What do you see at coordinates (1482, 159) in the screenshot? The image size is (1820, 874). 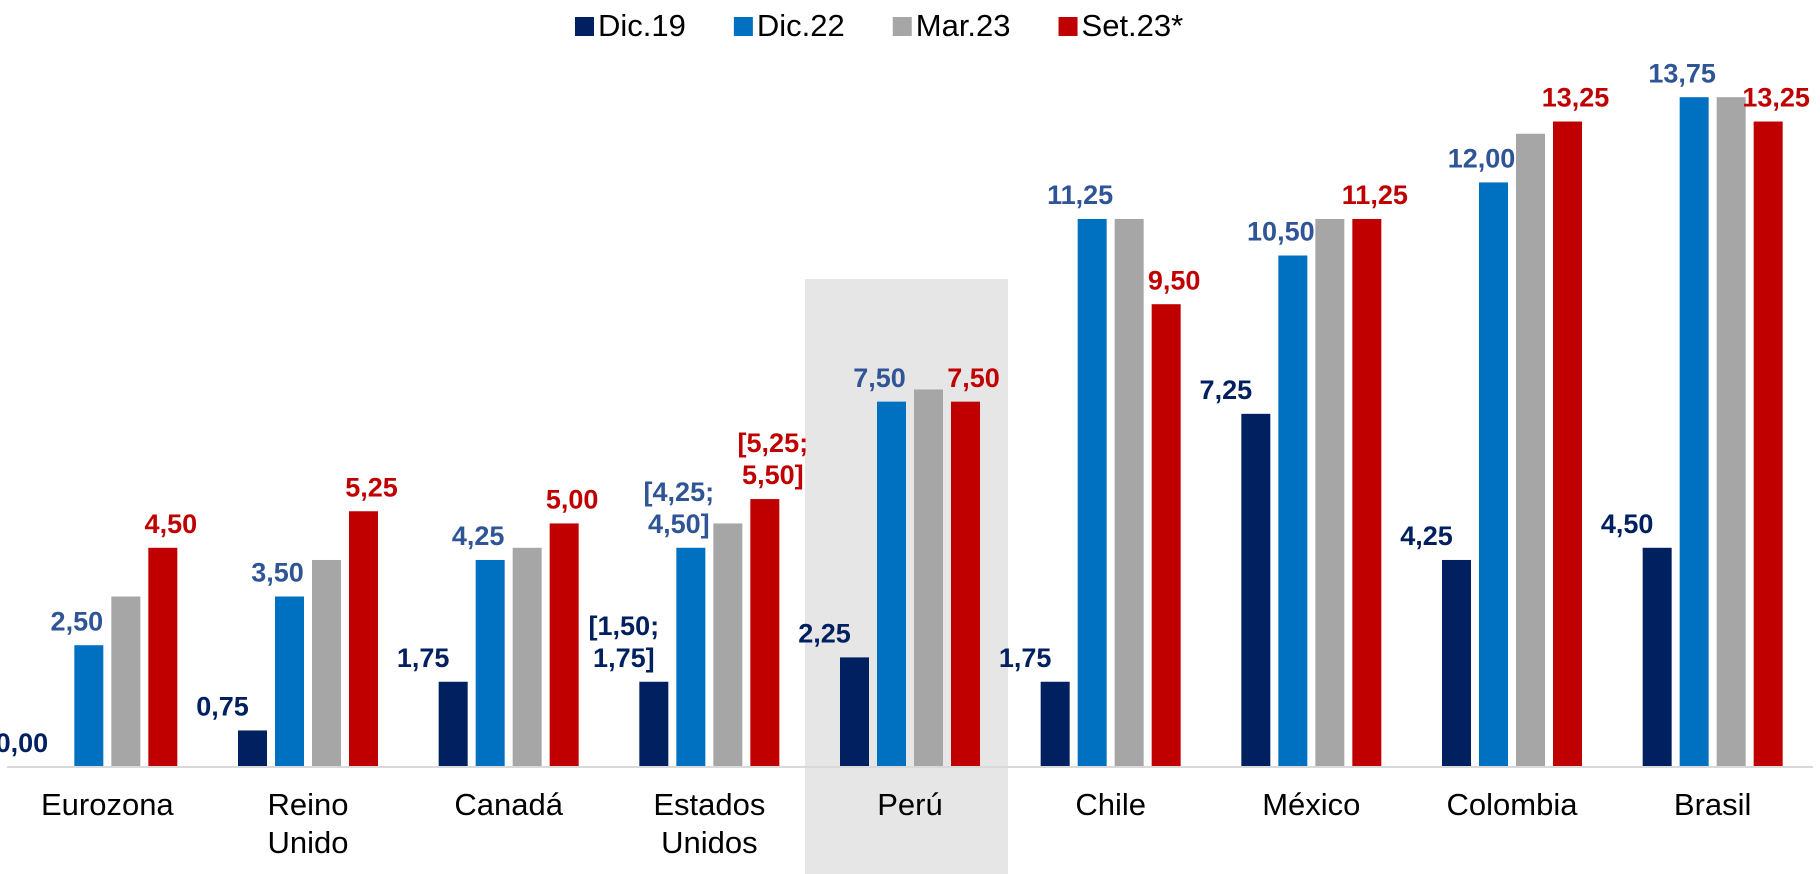 I see `value-label: 12,00` at bounding box center [1482, 159].